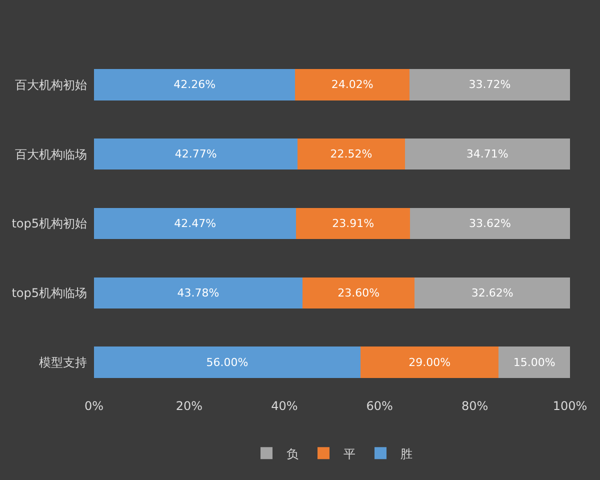  What do you see at coordinates (406, 453) in the screenshot?
I see `legend-label: 胜` at bounding box center [406, 453].